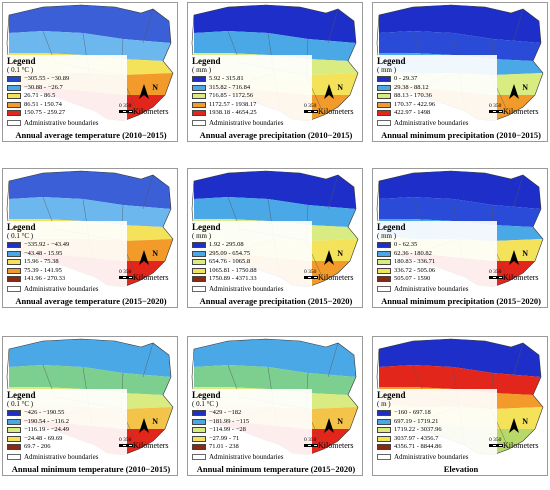 Image resolution: width=550 pixels, height=490 pixels. I want to click on legend-item: 150.75 - 259.27, so click(66, 113).